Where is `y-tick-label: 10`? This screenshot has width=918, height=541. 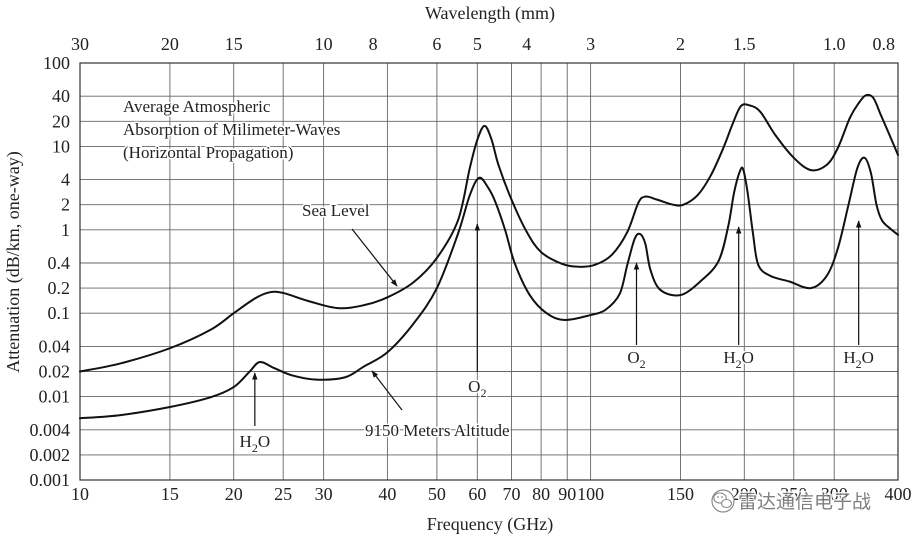
y-tick-label: 10 is located at coordinates (61, 146).